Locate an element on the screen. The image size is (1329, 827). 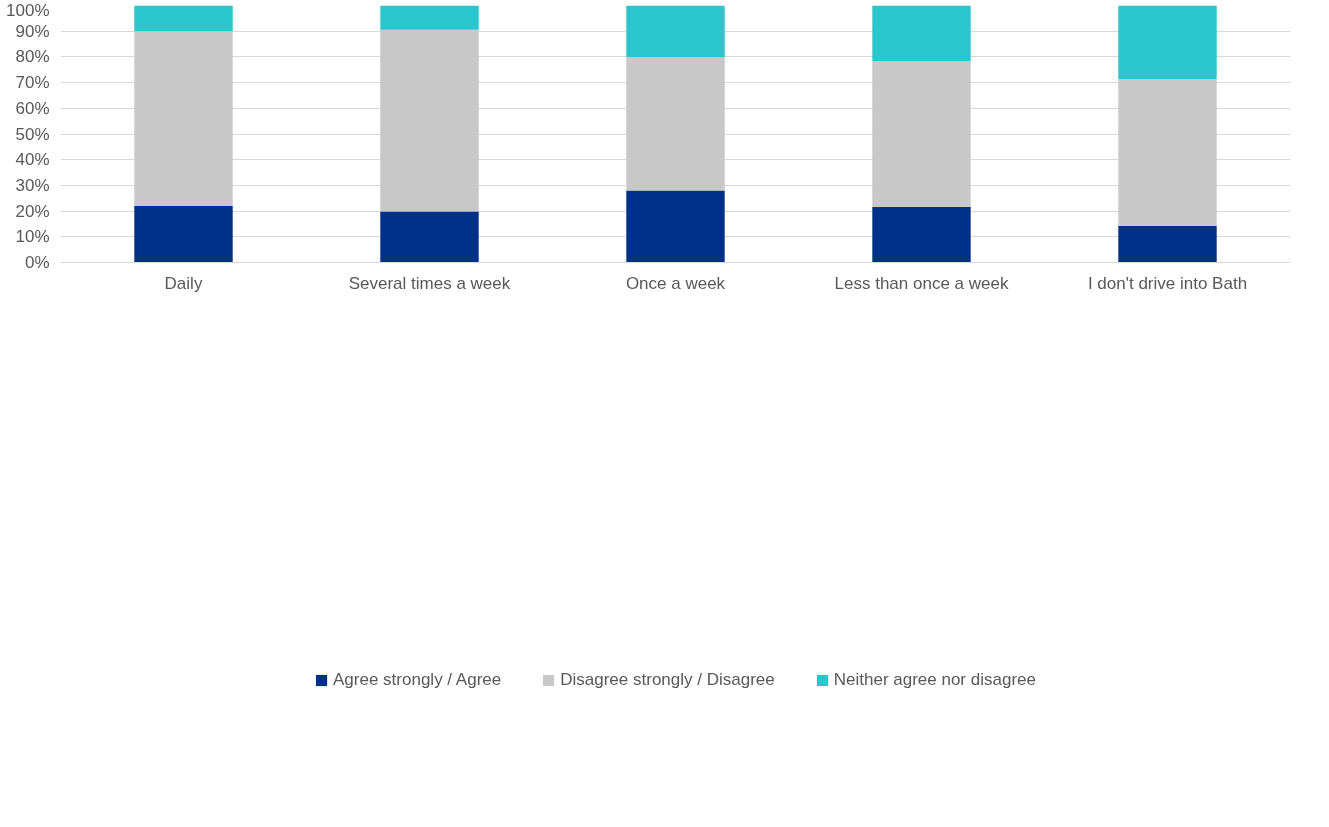
legend-label: Neither agree nor disagree is located at coordinates (934, 680).